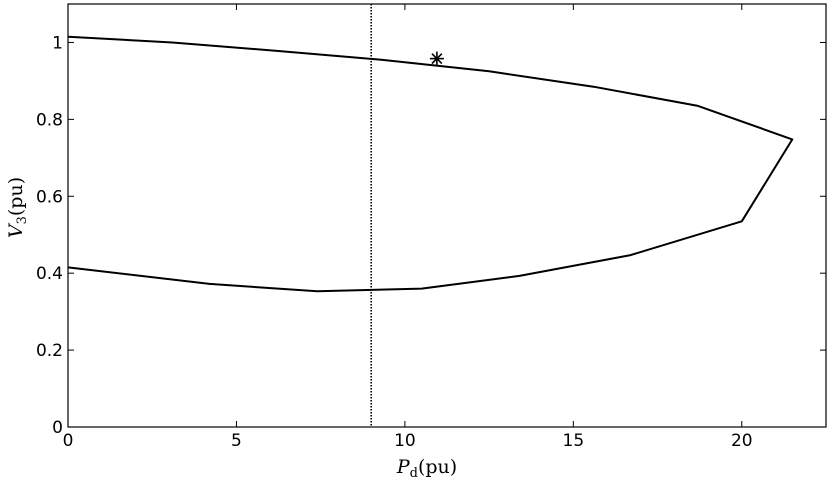 This screenshot has width=830, height=483. I want to click on y-axis-title-unit: (pu), so click(16, 196).